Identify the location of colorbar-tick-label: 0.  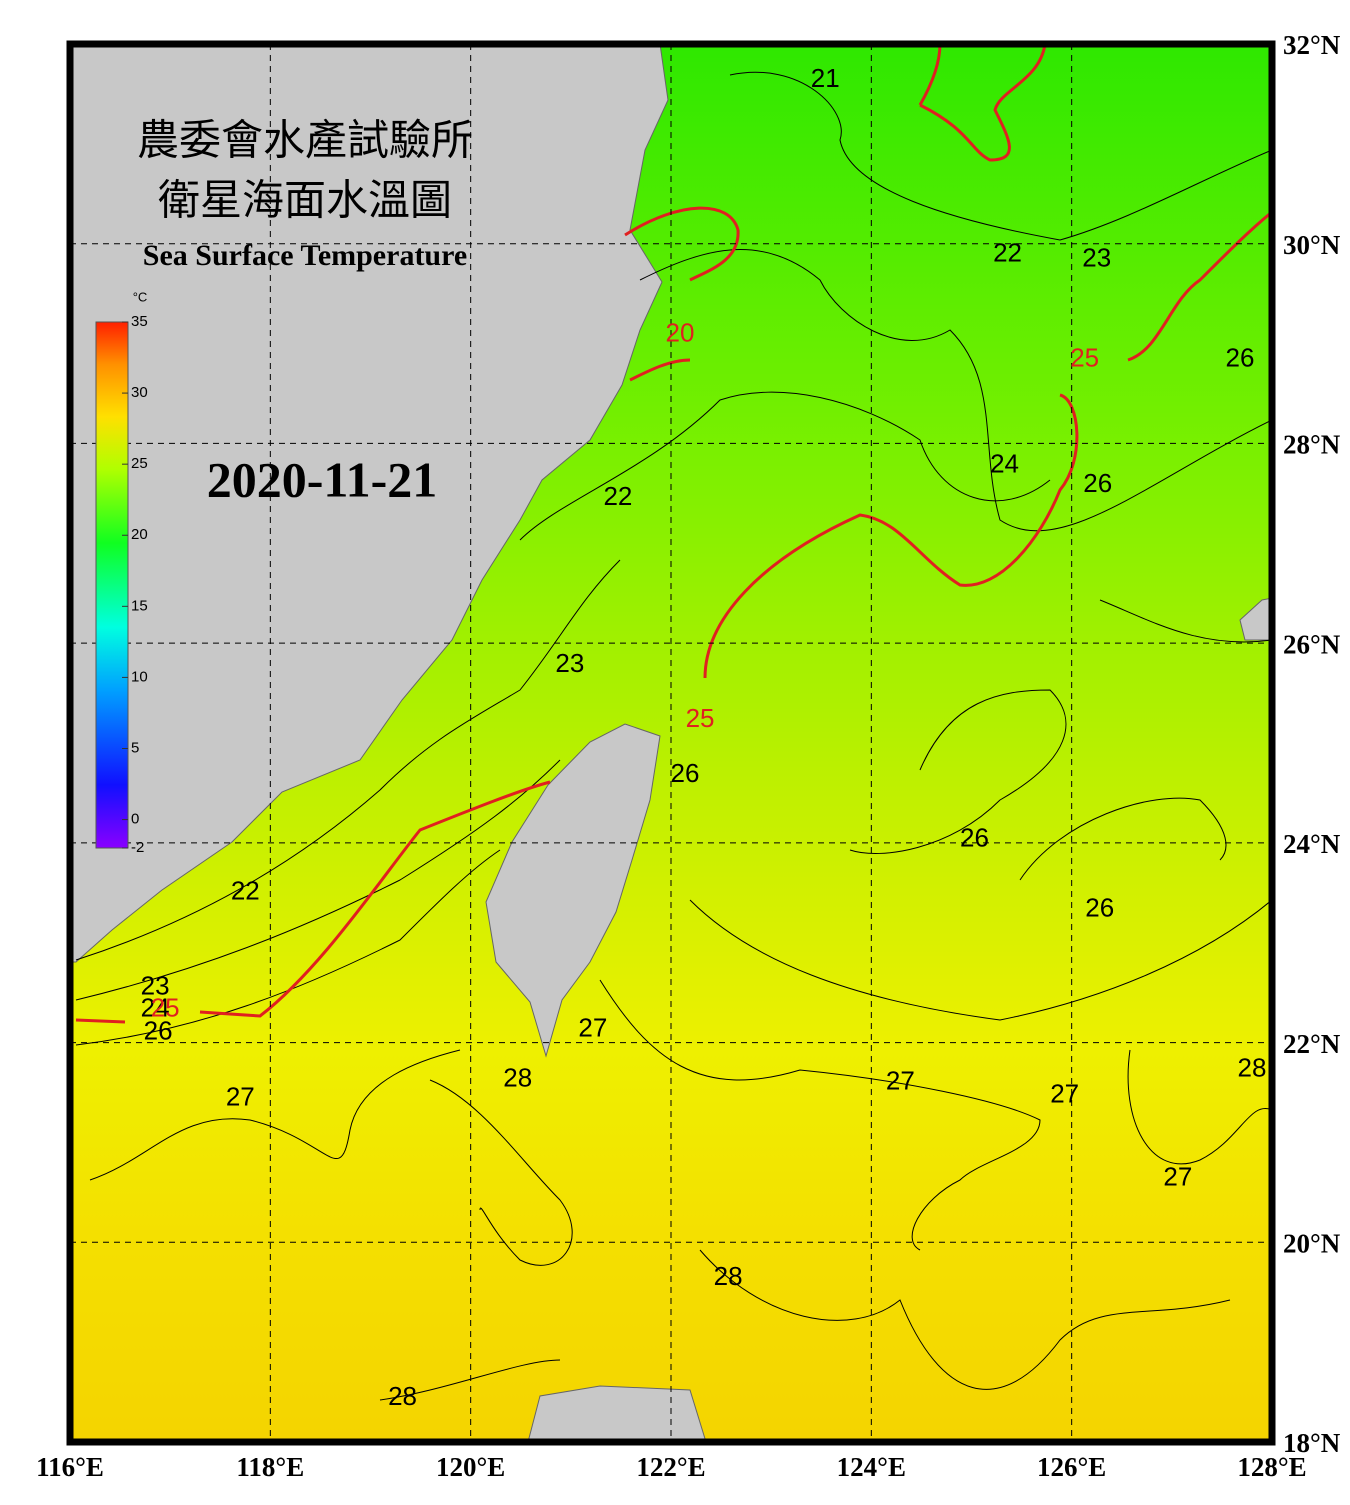
(135, 819).